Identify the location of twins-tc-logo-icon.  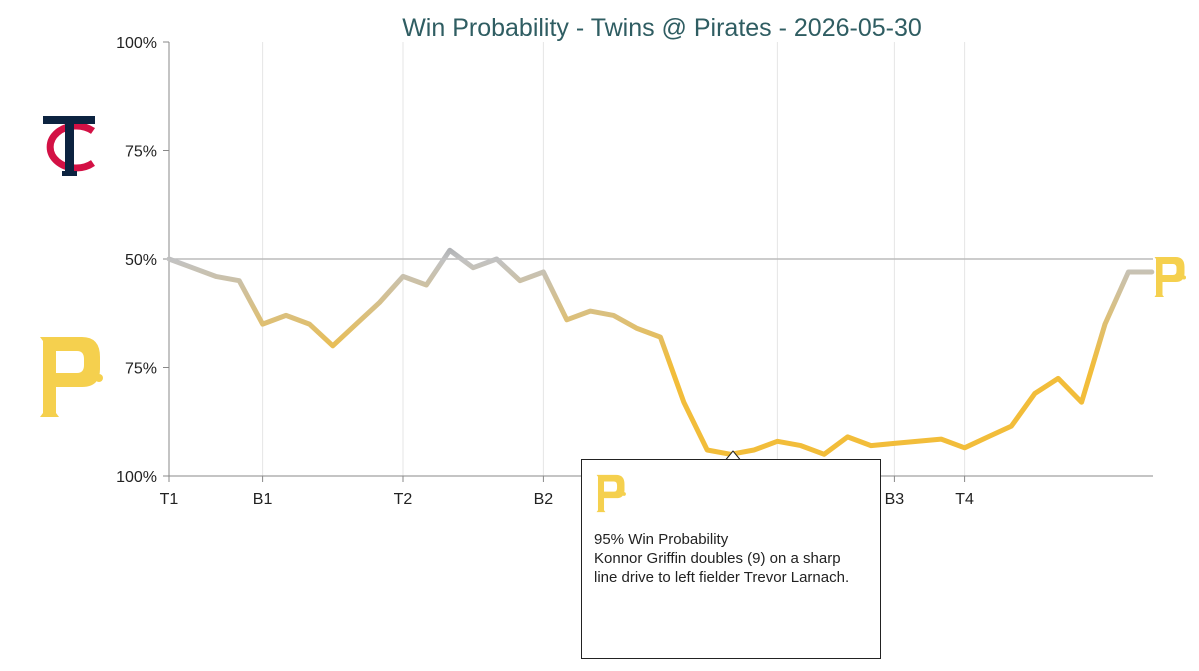
(69, 146).